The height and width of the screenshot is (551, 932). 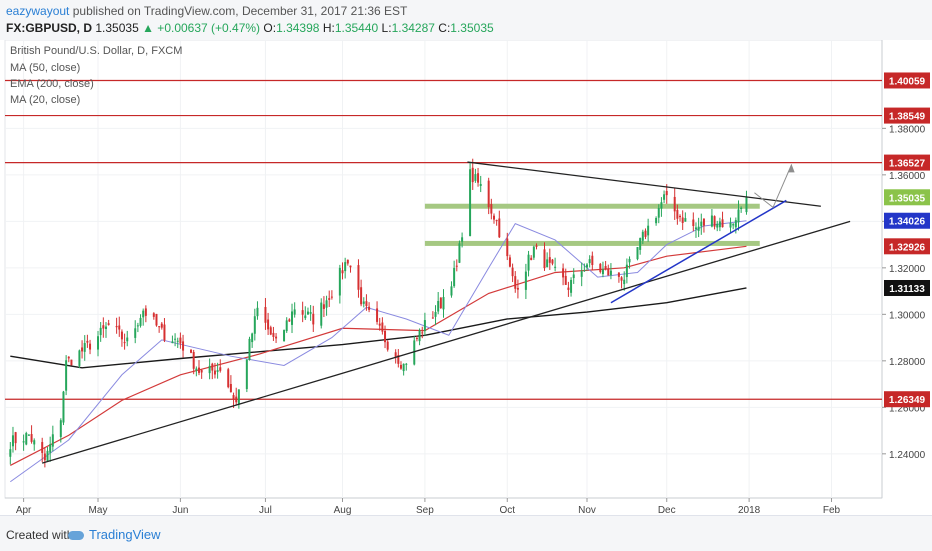 I want to click on legend-title: British Pound/U.S. Dollar, D, FXCM, so click(x=96, y=51).